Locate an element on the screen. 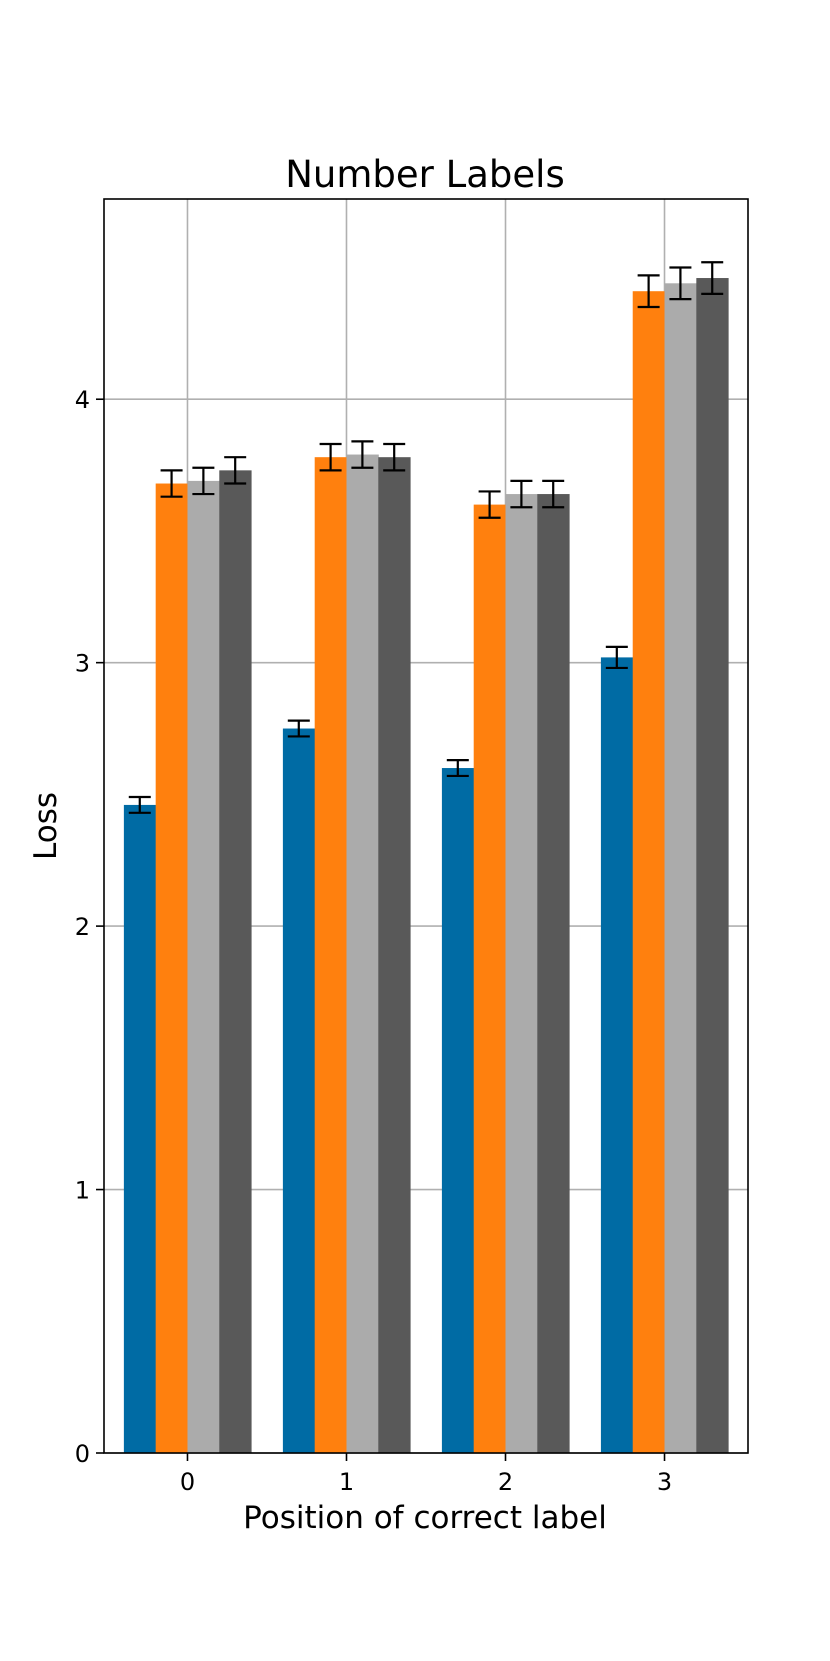  y-tick-label: 3 is located at coordinates (82, 664).